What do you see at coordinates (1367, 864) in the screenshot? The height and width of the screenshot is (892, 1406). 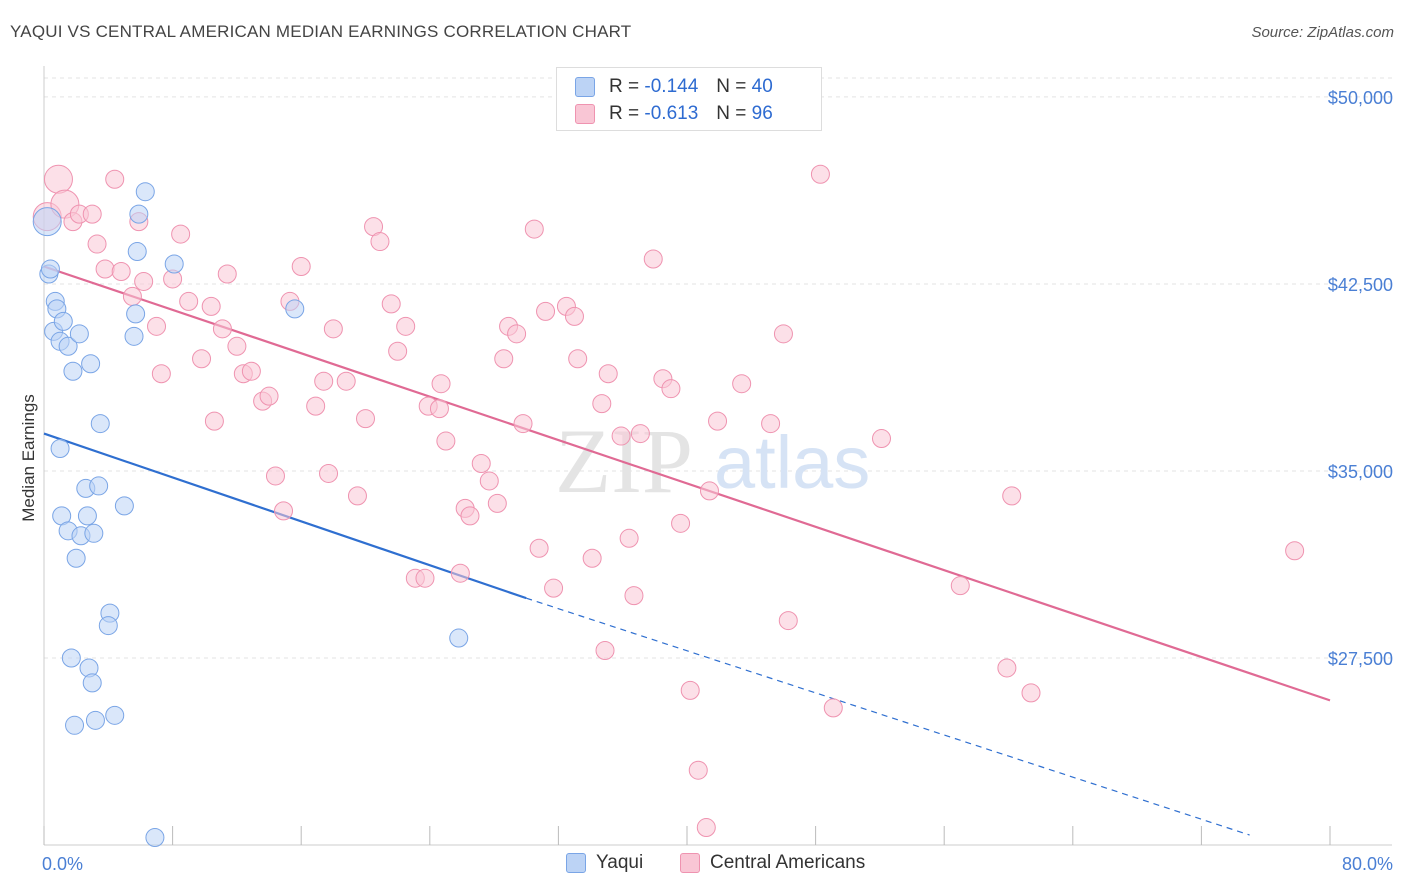 I see `x-tick-label: 80.0%` at bounding box center [1367, 864].